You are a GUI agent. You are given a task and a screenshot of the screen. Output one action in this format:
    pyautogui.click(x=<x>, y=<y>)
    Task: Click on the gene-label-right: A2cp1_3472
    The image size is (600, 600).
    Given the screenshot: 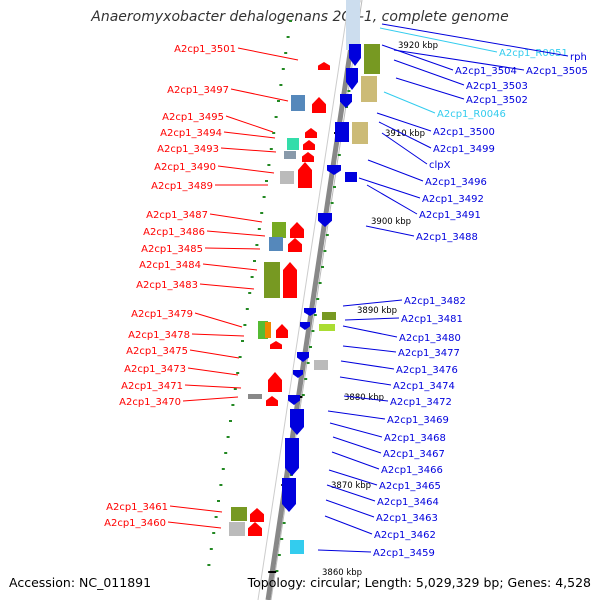 What is the action you would take?
    pyautogui.click(x=421, y=402)
    